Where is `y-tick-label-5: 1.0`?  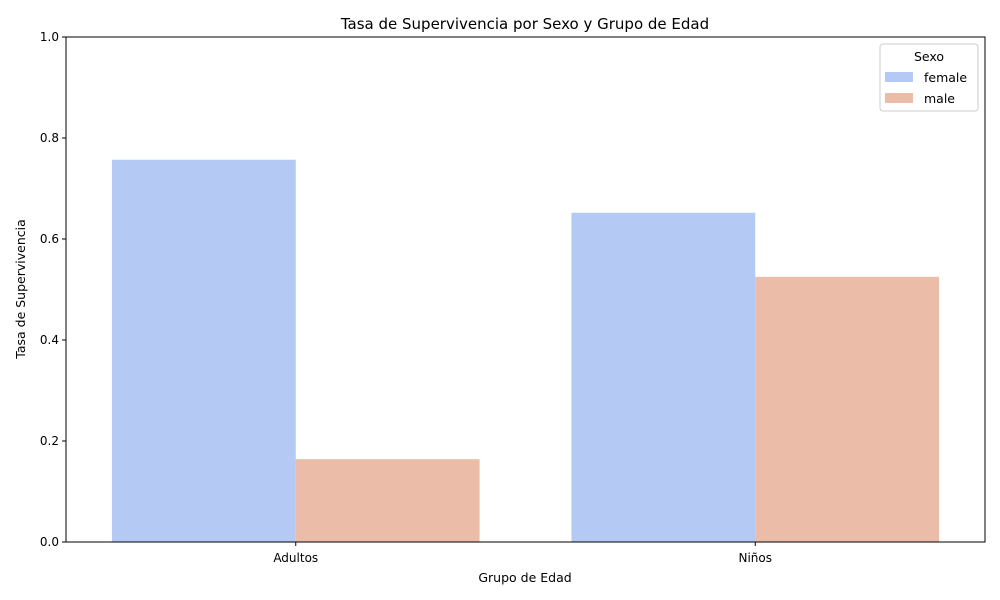
y-tick-label-5: 1.0 is located at coordinates (49, 37).